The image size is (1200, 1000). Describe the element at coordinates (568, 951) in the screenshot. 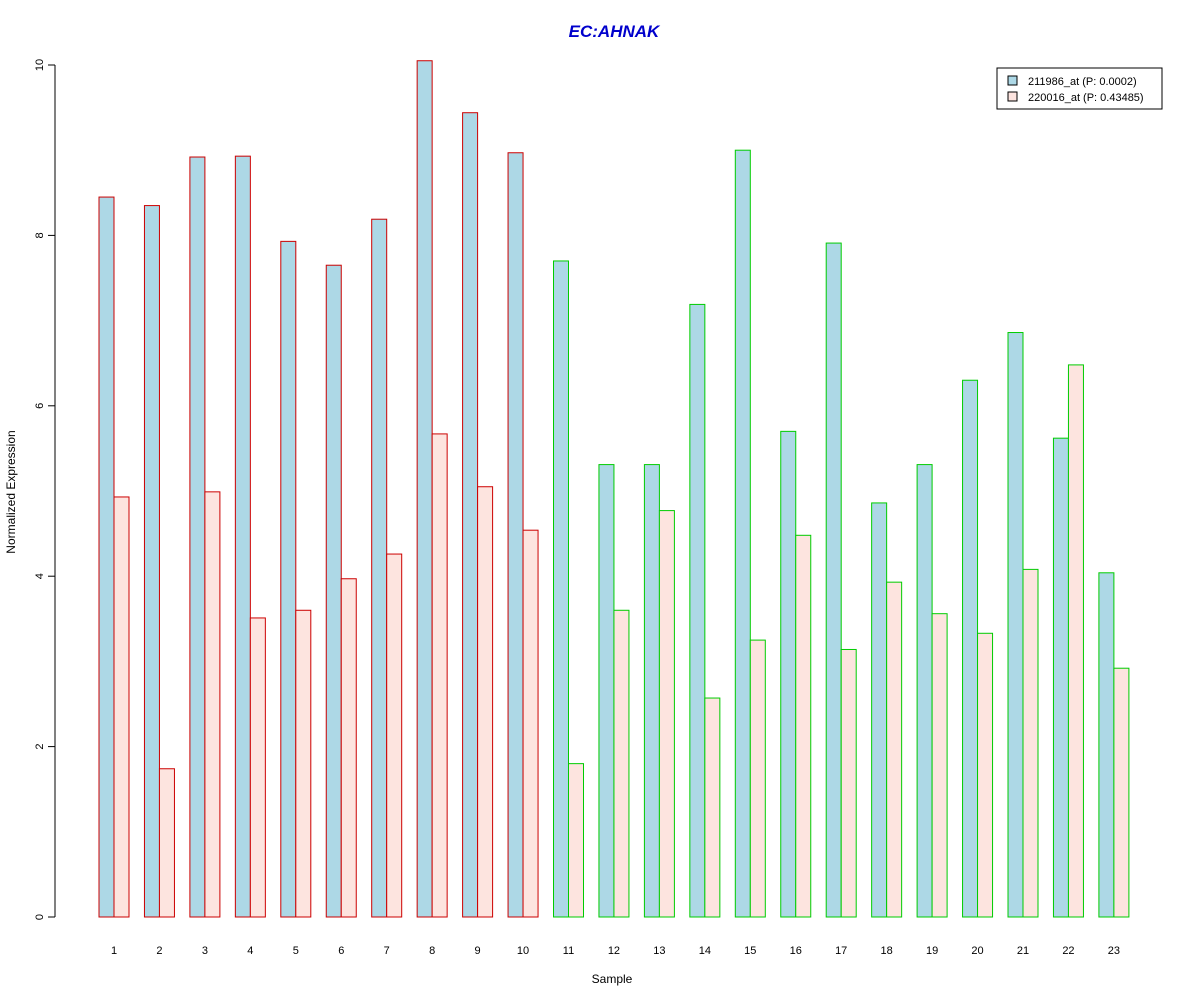

I see `x-tick-label: 11` at that location.